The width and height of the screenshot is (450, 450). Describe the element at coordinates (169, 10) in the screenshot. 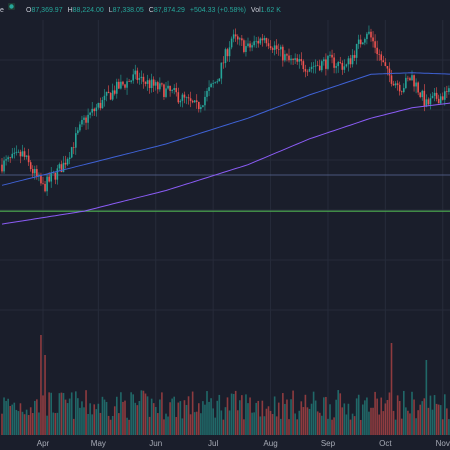

I see `close-value: 87,874.29` at that location.